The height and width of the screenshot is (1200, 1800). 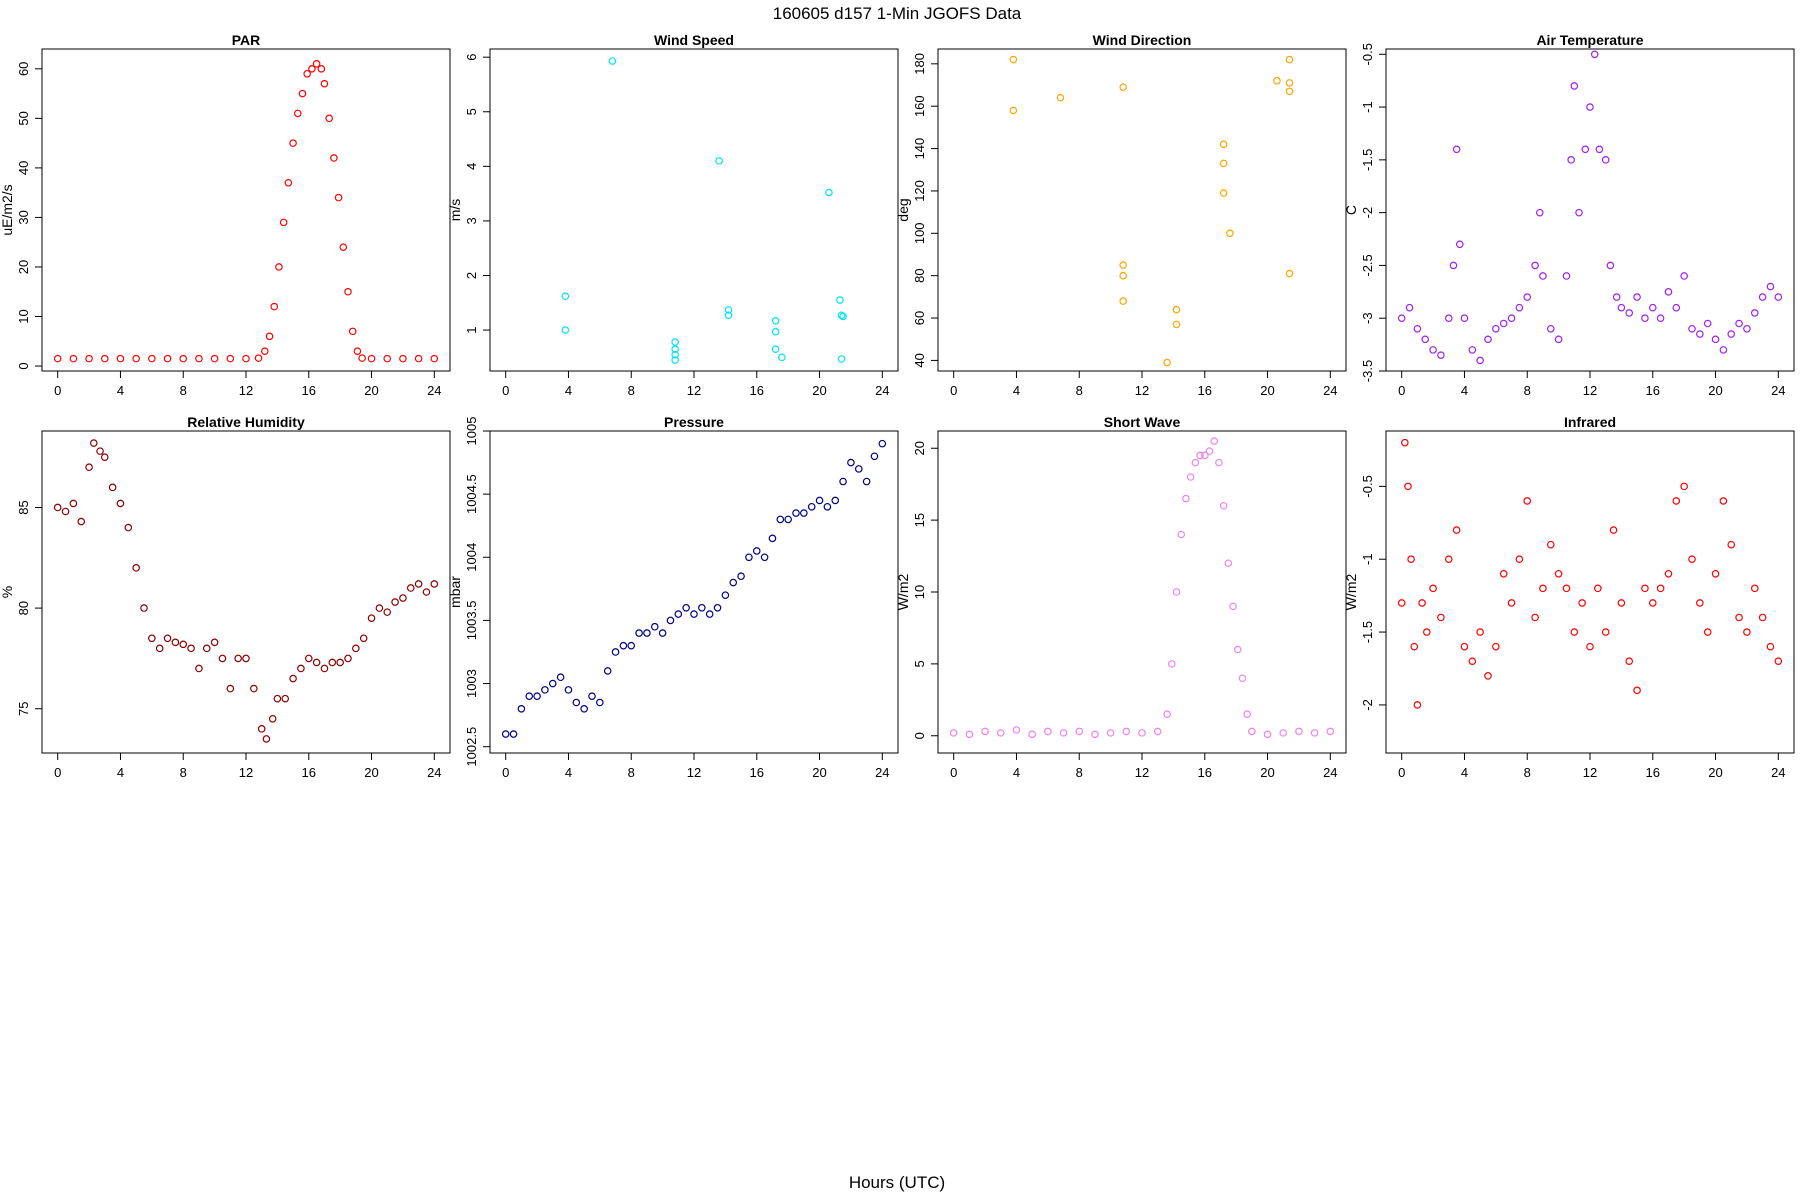 I want to click on y-tick-label: 100, so click(x=919, y=233).